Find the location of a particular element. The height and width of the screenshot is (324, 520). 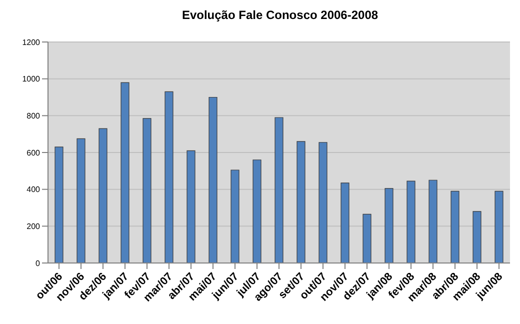

y-tick-label: 800 is located at coordinates (33, 116).